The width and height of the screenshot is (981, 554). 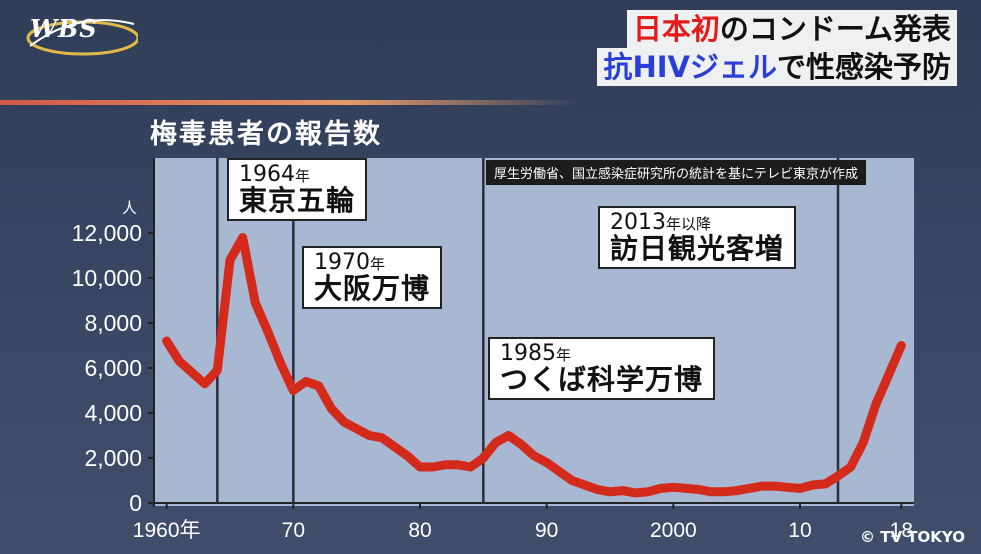 What do you see at coordinates (113, 413) in the screenshot?
I see `y-tick-label: 4,000` at bounding box center [113, 413].